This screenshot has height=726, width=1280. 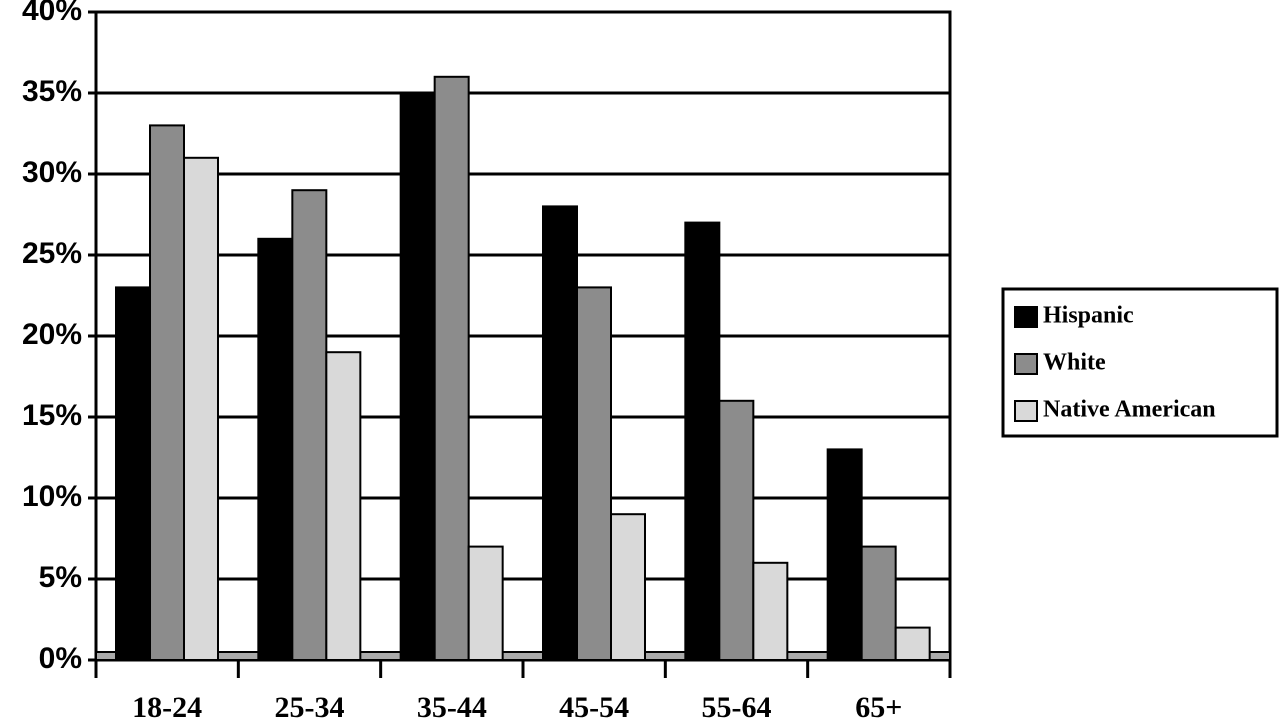 What do you see at coordinates (878, 707) in the screenshot?
I see `x-tick-label: 65+` at bounding box center [878, 707].